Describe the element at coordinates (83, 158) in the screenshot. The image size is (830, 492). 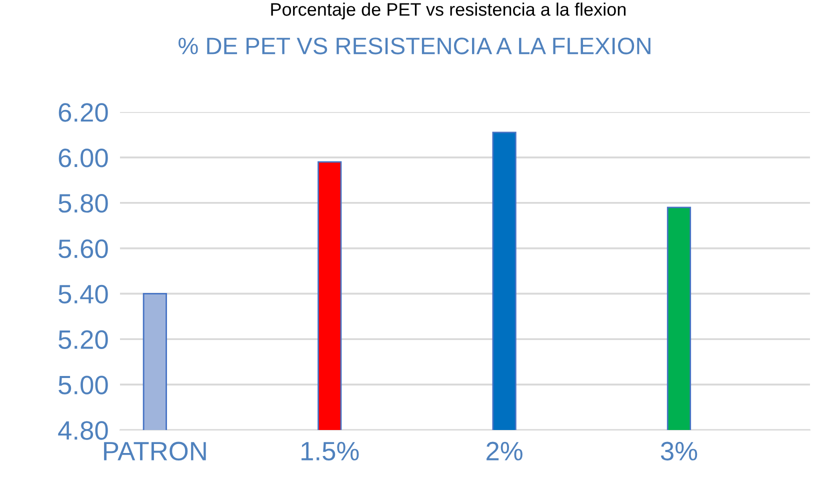
I see `y-tick-label: 6.00` at that location.